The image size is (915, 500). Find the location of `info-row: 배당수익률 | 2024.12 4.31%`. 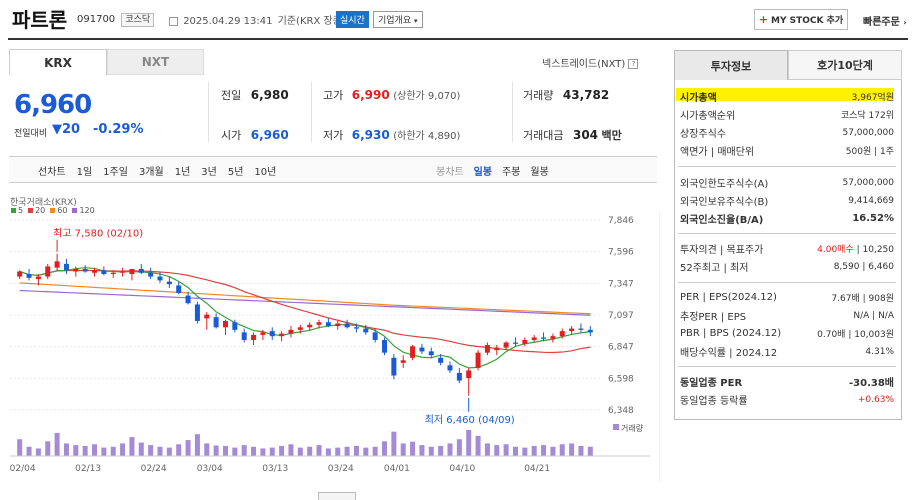

info-row: 배당수익률 | 2024.12 4.31% is located at coordinates (787, 351).